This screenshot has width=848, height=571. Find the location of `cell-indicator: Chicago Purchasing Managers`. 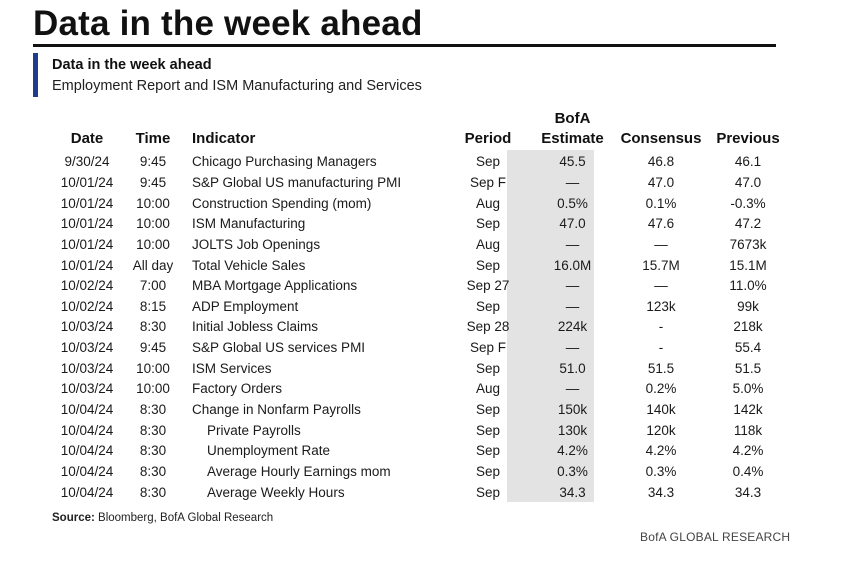

cell-indicator: Chicago Purchasing Managers is located at coordinates (284, 162).